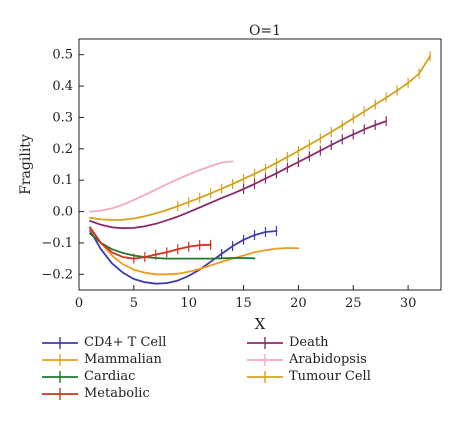  What do you see at coordinates (328, 359) in the screenshot?
I see `legend-label: Arabidopsis` at bounding box center [328, 359].